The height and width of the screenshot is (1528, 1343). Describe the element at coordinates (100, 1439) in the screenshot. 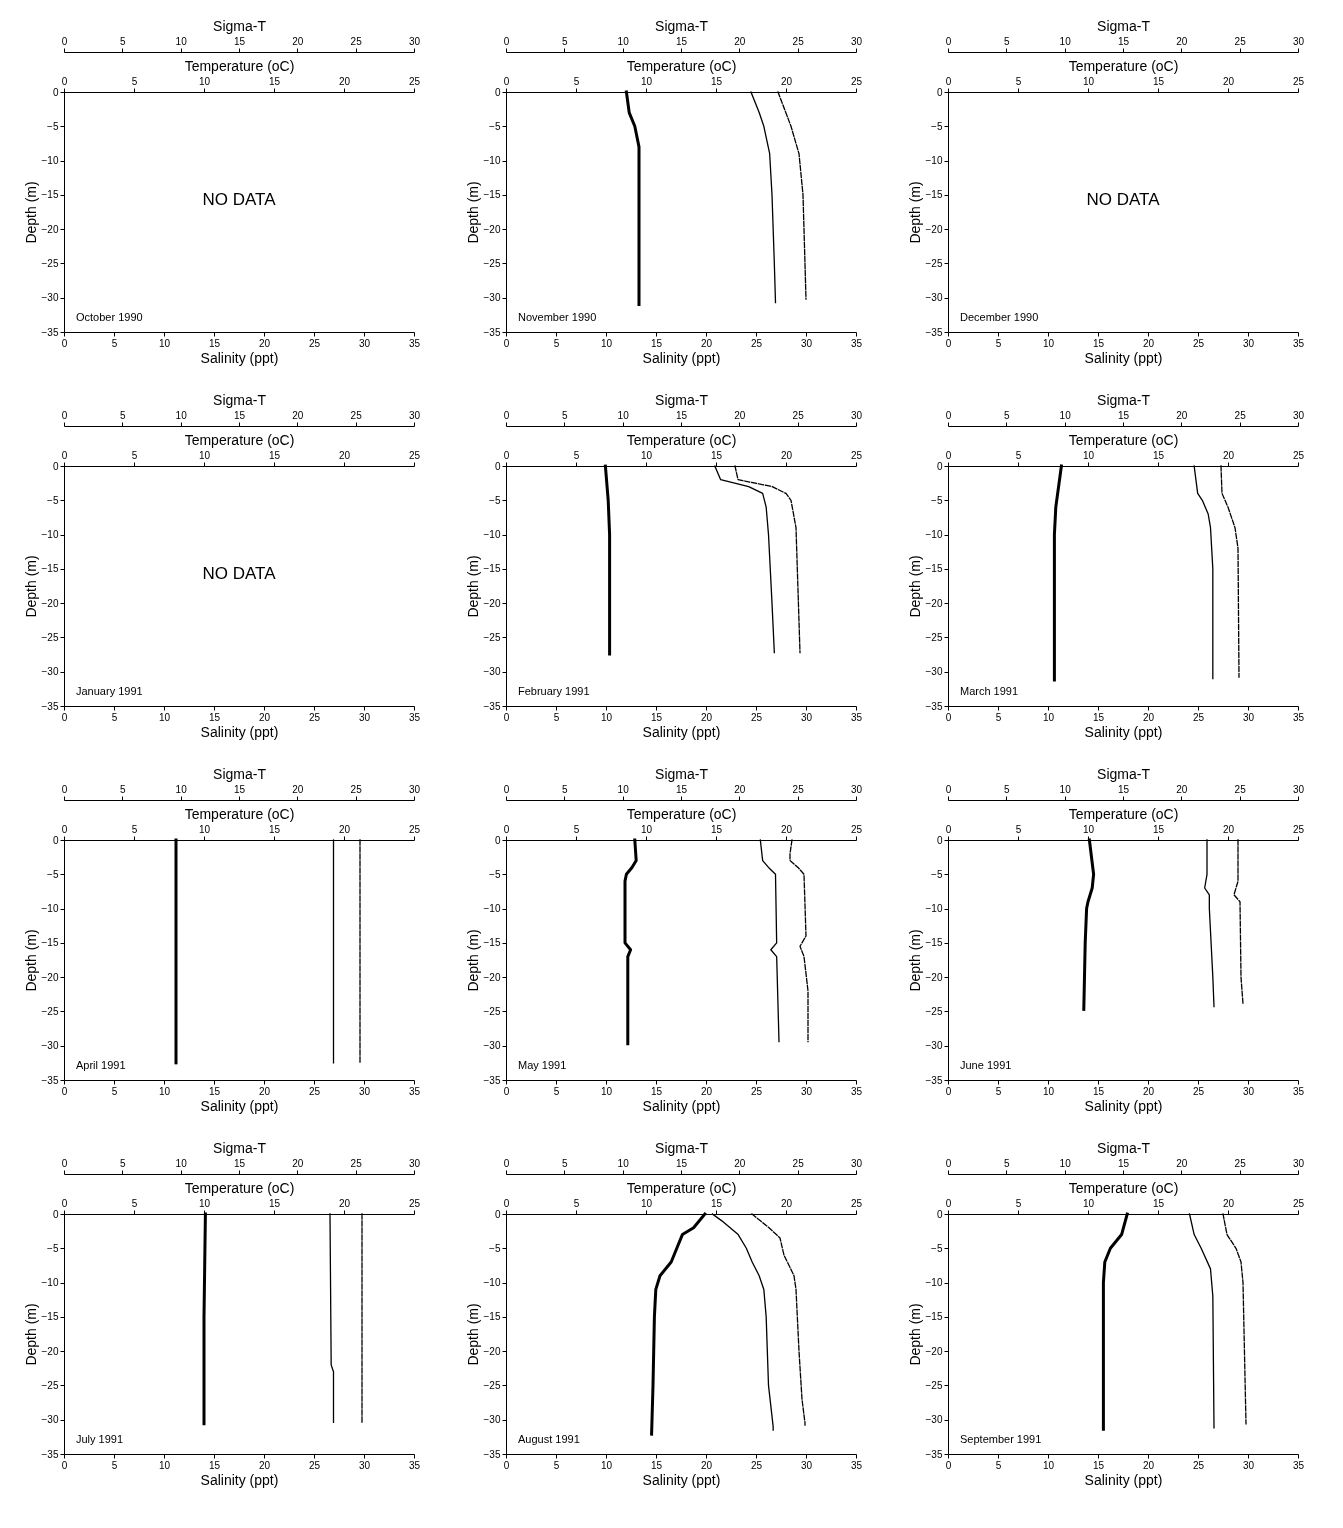

I see `annotation: July 1991` at that location.